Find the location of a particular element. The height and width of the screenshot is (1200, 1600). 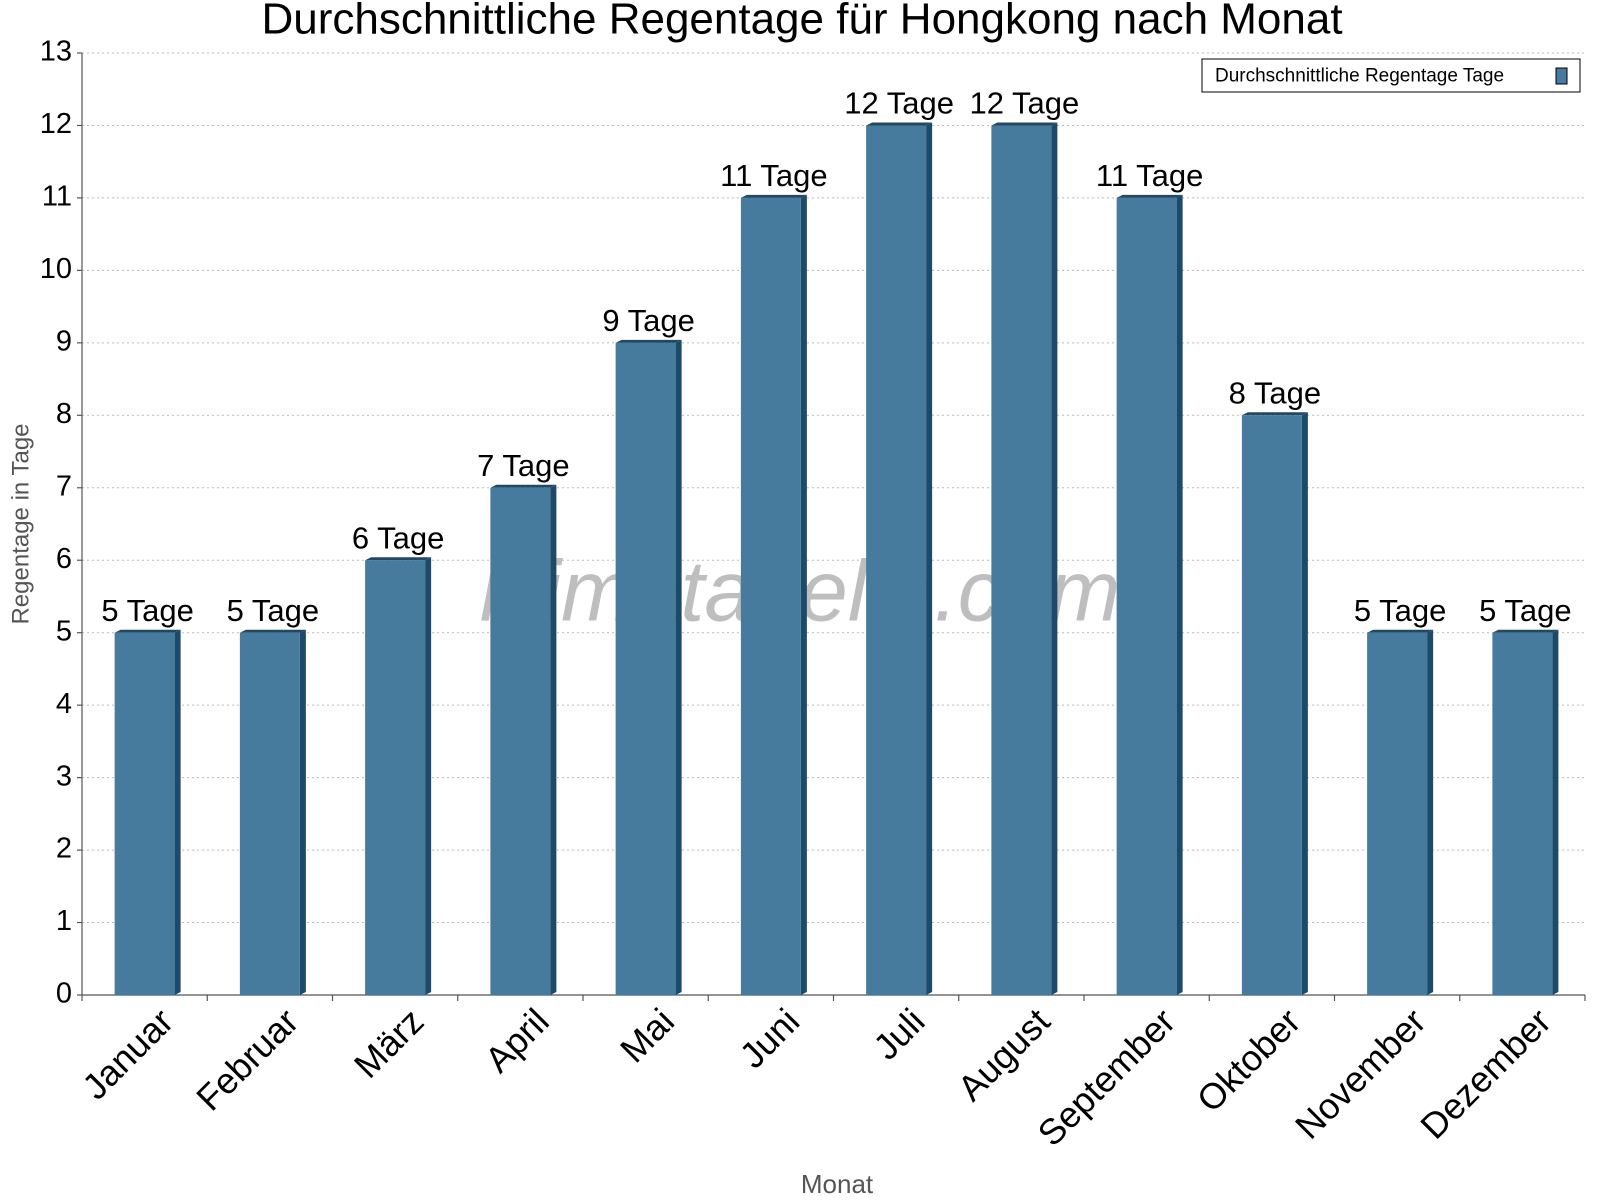

value-label: 9 Tage is located at coordinates (648, 320).